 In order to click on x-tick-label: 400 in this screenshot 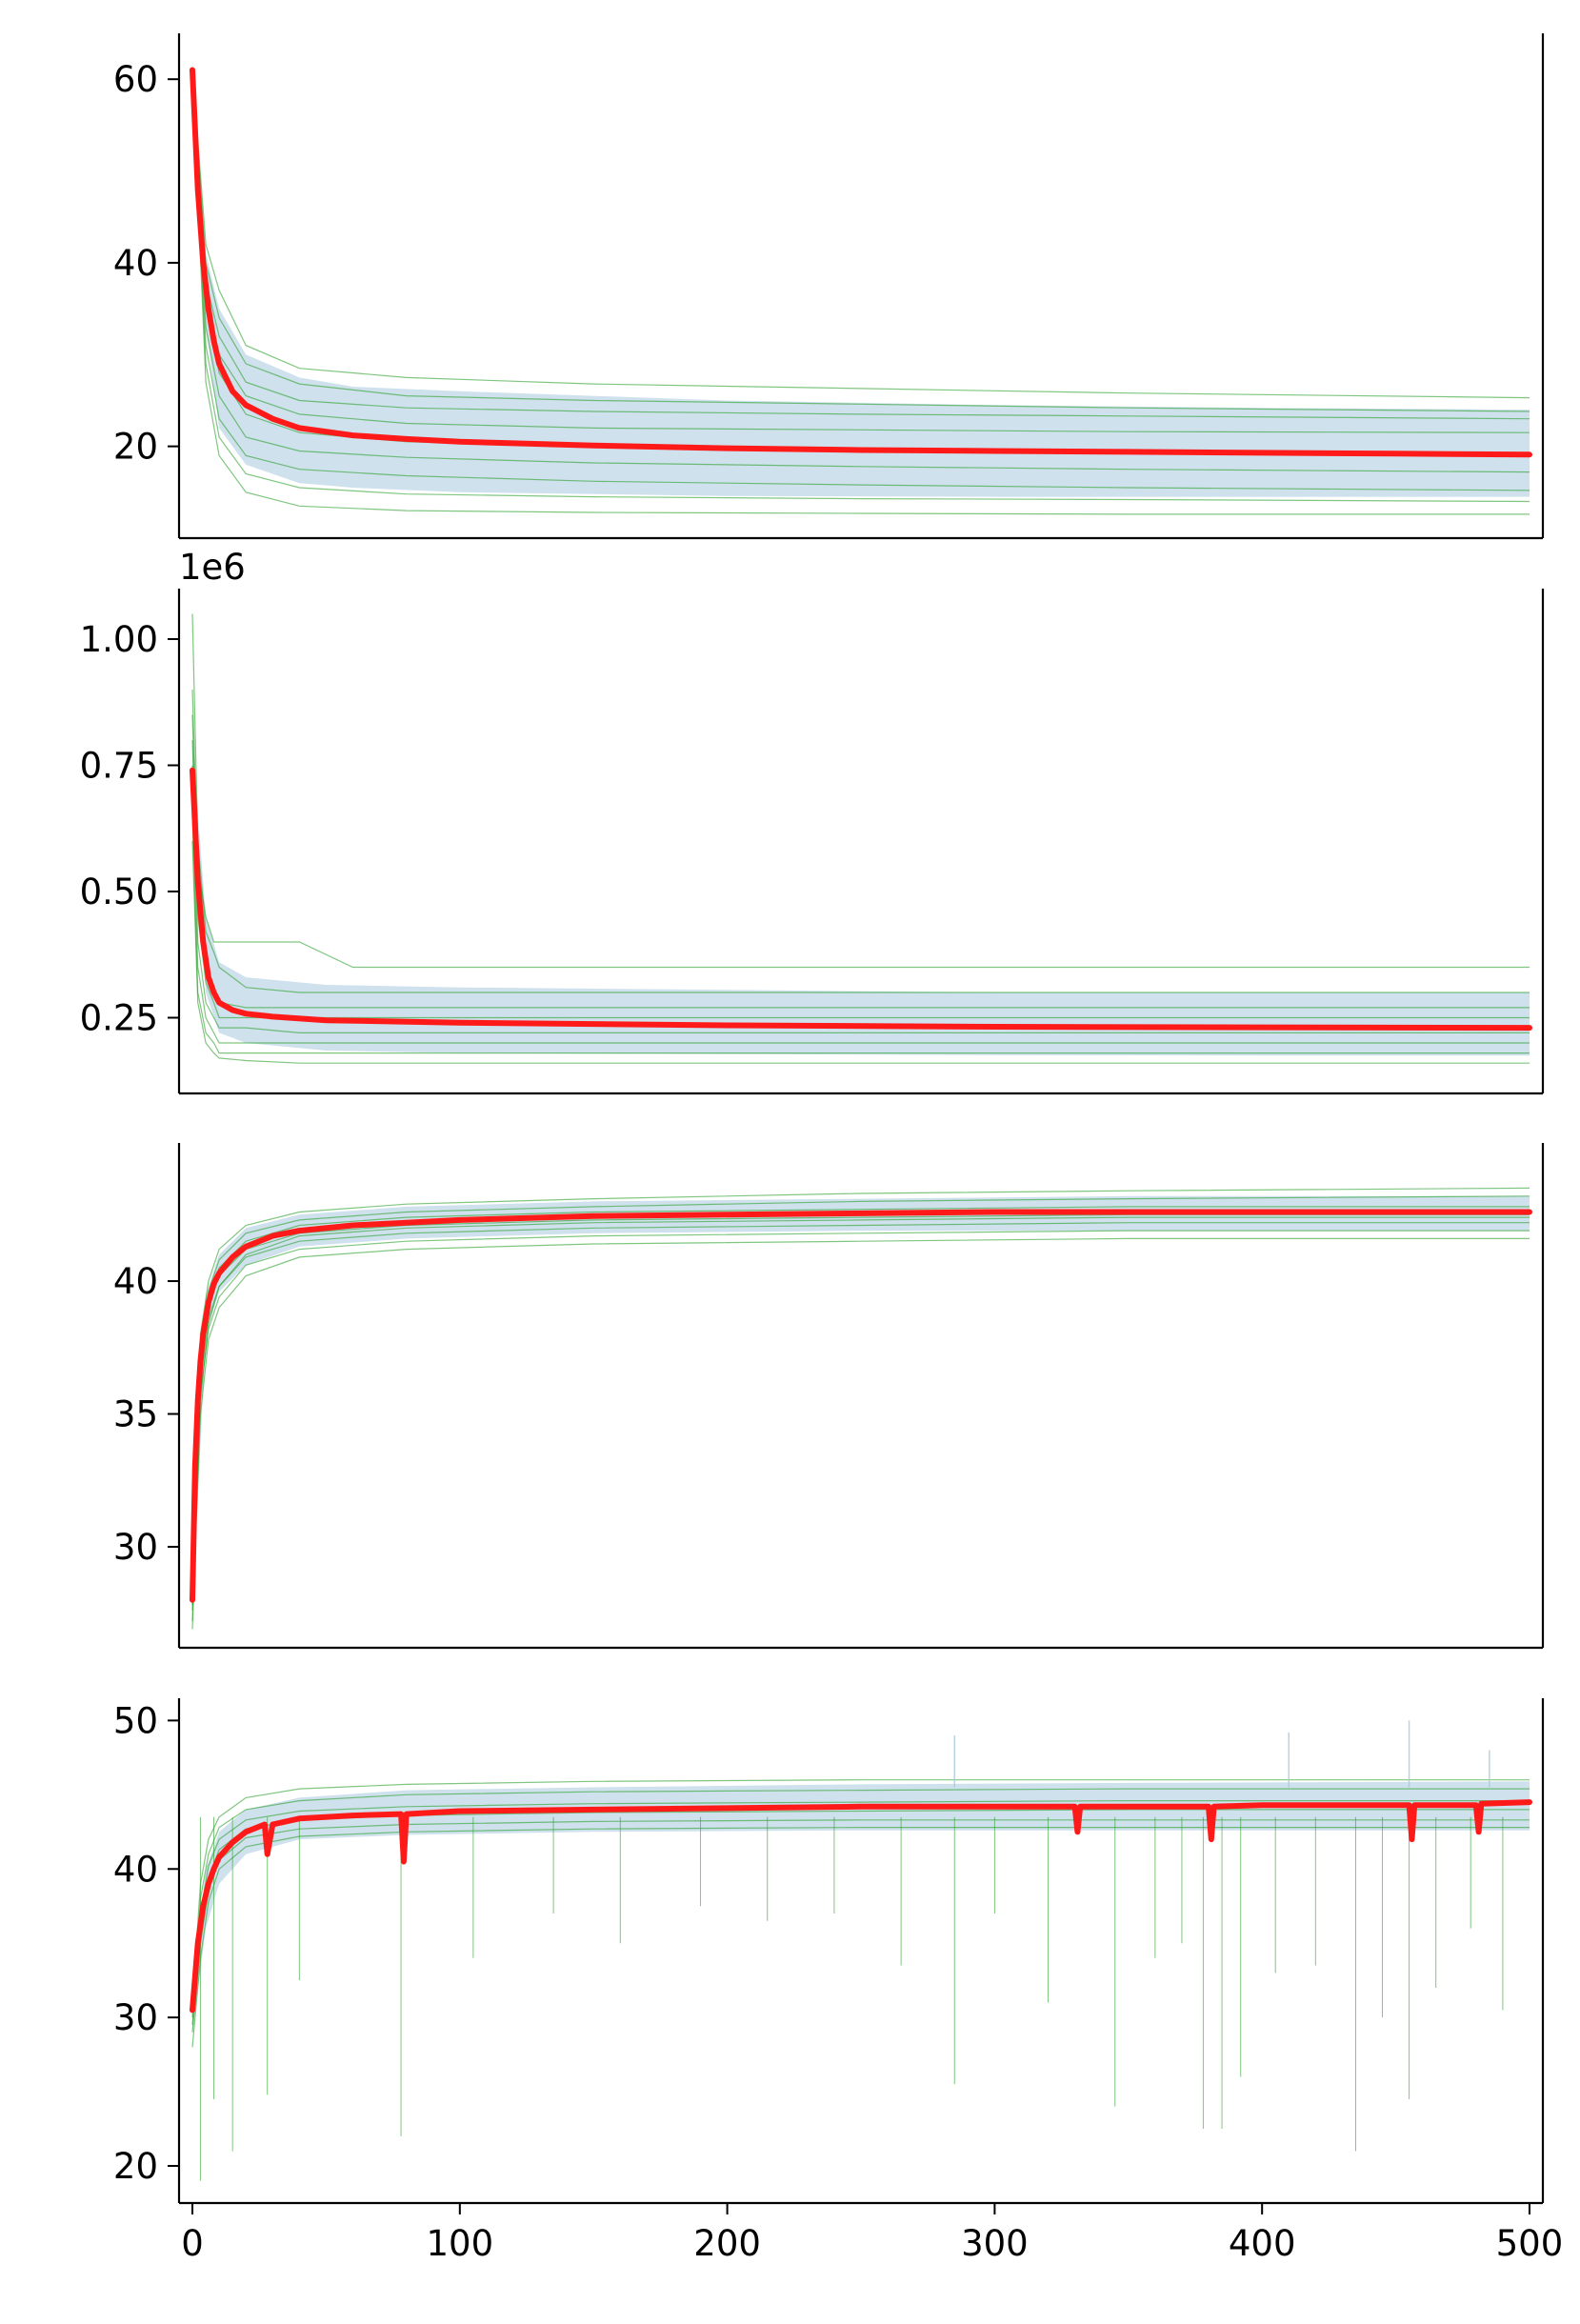, I will do `click(1262, 2244)`.